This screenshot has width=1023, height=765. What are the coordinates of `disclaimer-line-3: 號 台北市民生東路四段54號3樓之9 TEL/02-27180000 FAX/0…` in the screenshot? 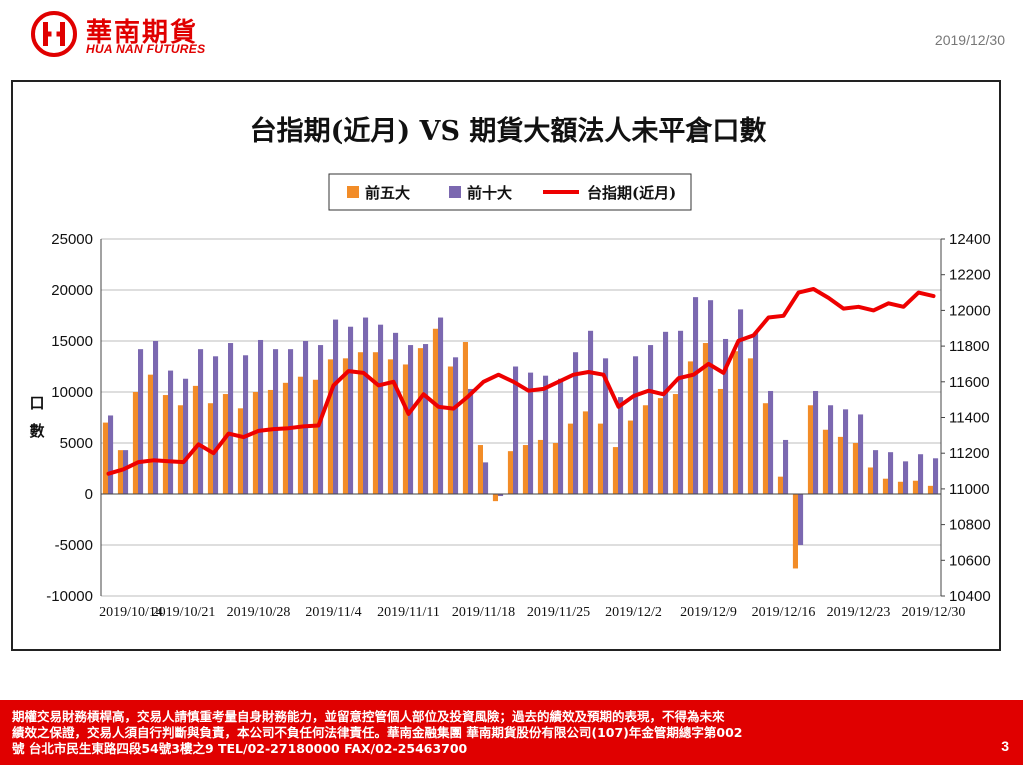 It's located at (240, 748).